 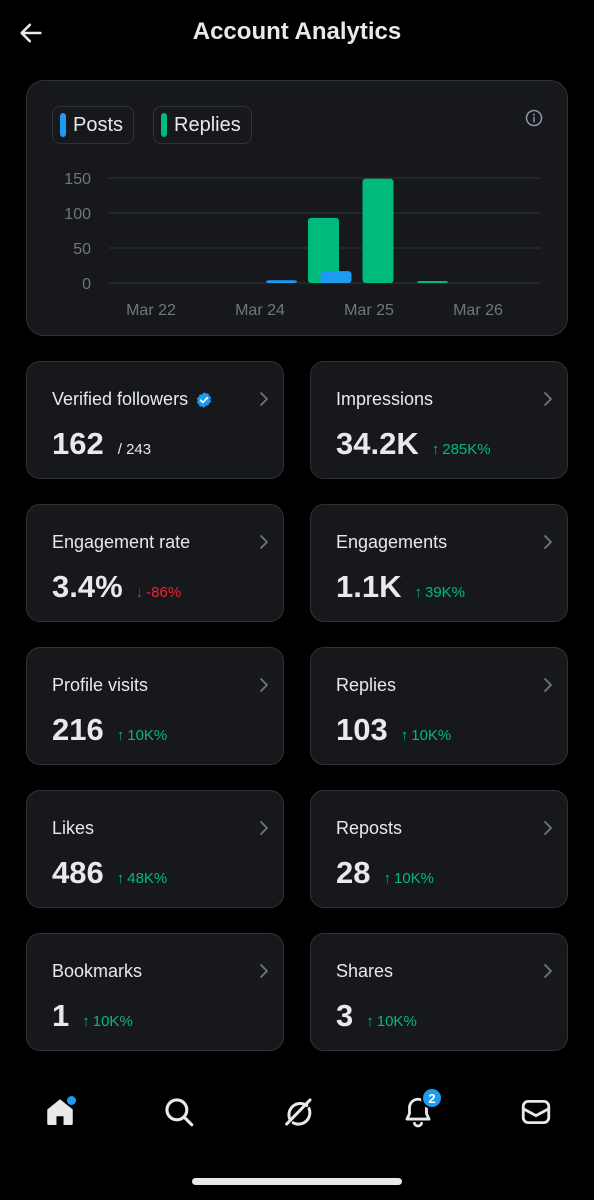 I want to click on metric-card-bookmarks: Bookmarks 1 ↑ 10K%, so click(x=155, y=992).